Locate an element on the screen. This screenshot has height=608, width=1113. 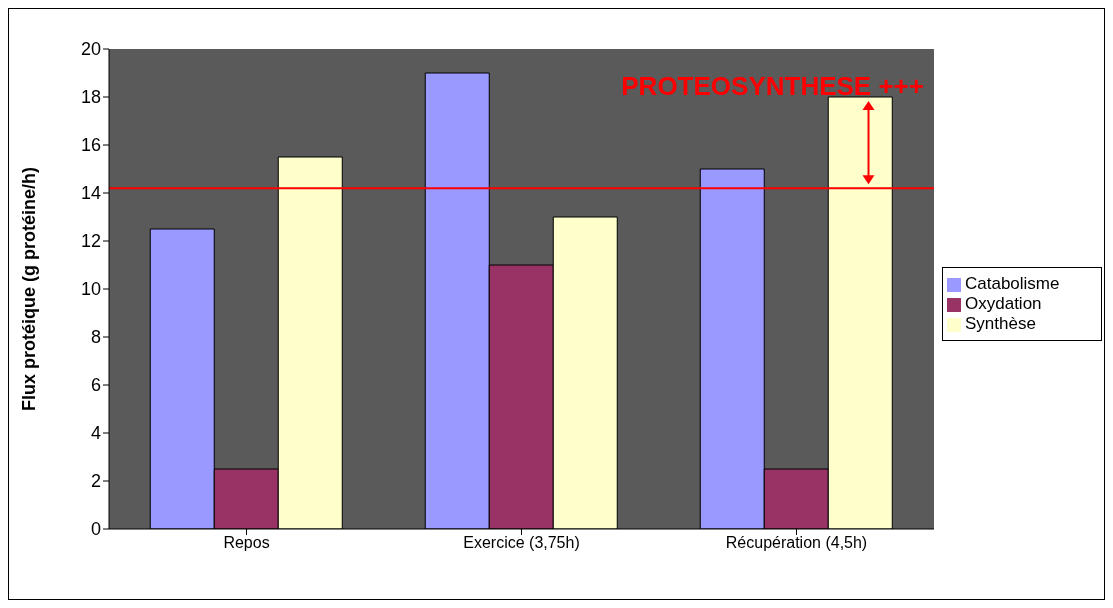
y-tick-label: 16 is located at coordinates (90, 145).